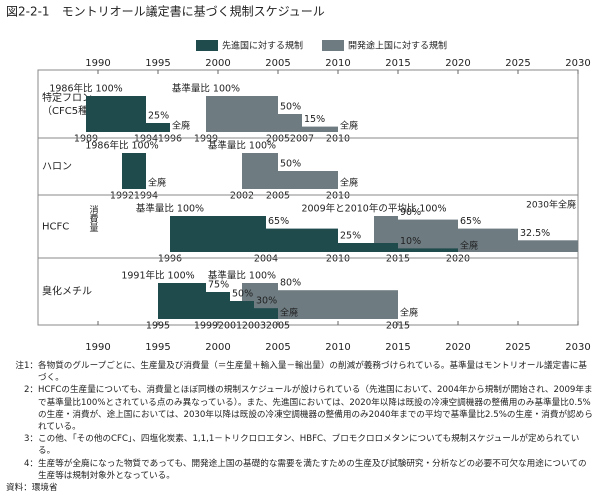 Image resolution: width=600 pixels, height=502 pixels. What do you see at coordinates (157, 276) in the screenshot?
I see `level-label: 1991年比 100%` at bounding box center [157, 276].